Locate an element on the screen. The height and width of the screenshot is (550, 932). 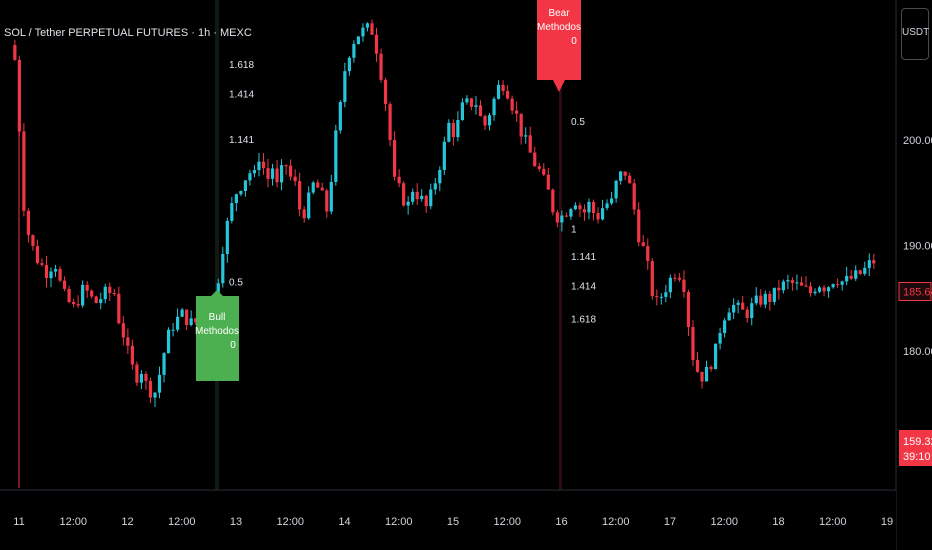
bear-signal-badge is located at coordinates (559, 46).